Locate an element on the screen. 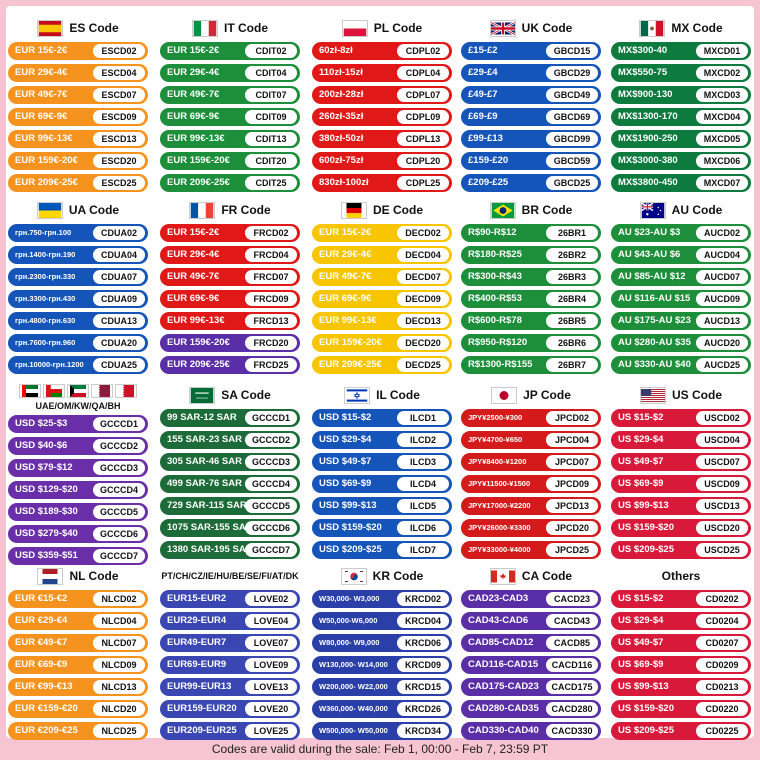 This screenshot has width=760, height=760. promo-code: JPCD07 is located at coordinates (572, 462).